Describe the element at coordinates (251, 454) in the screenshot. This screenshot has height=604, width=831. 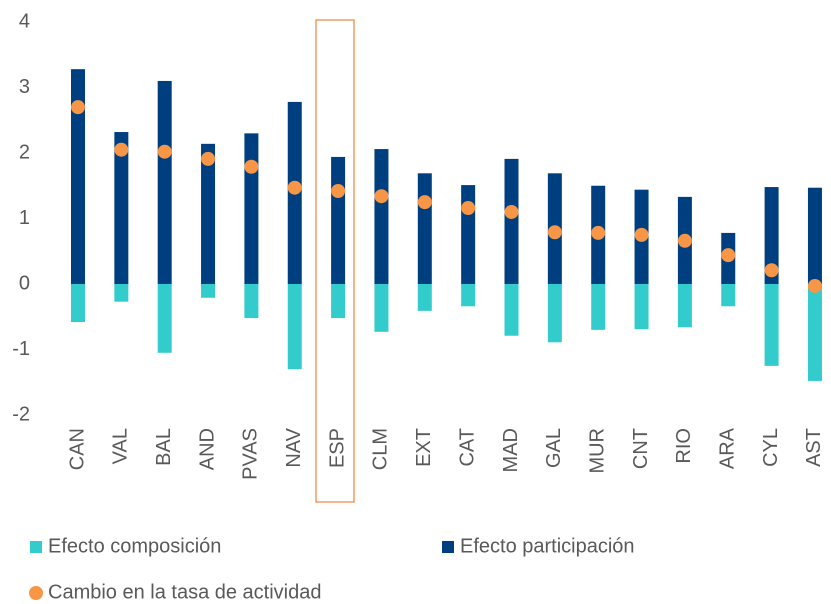
I see `x-tick-label: PVAS` at that location.